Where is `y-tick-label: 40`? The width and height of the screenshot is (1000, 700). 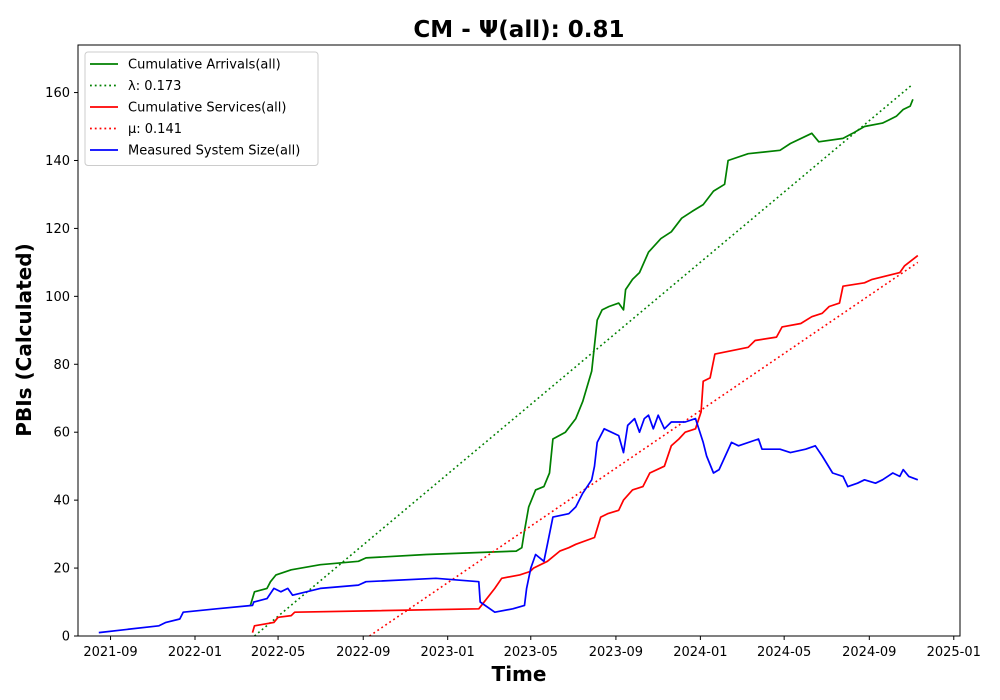 y-tick-label: 40 is located at coordinates (61, 501).